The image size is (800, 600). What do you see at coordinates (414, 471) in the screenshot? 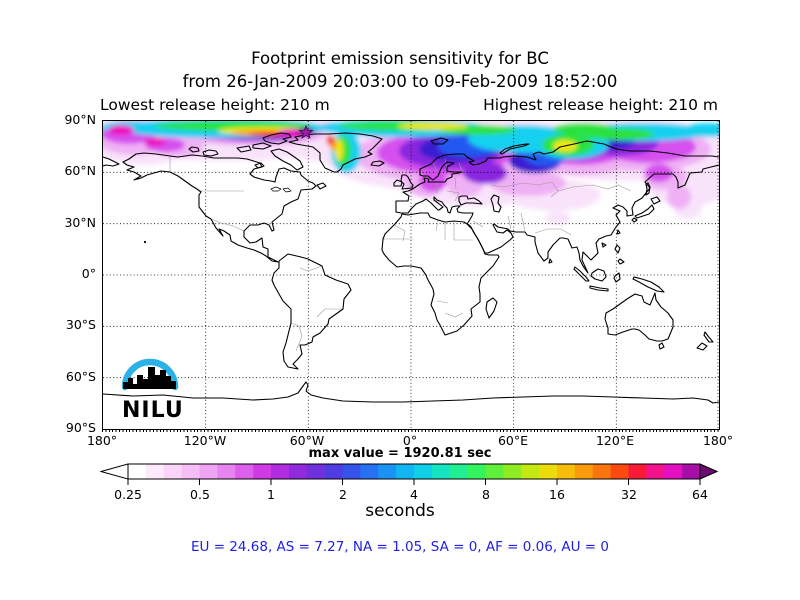
I see `colorbar-cells` at bounding box center [414, 471].